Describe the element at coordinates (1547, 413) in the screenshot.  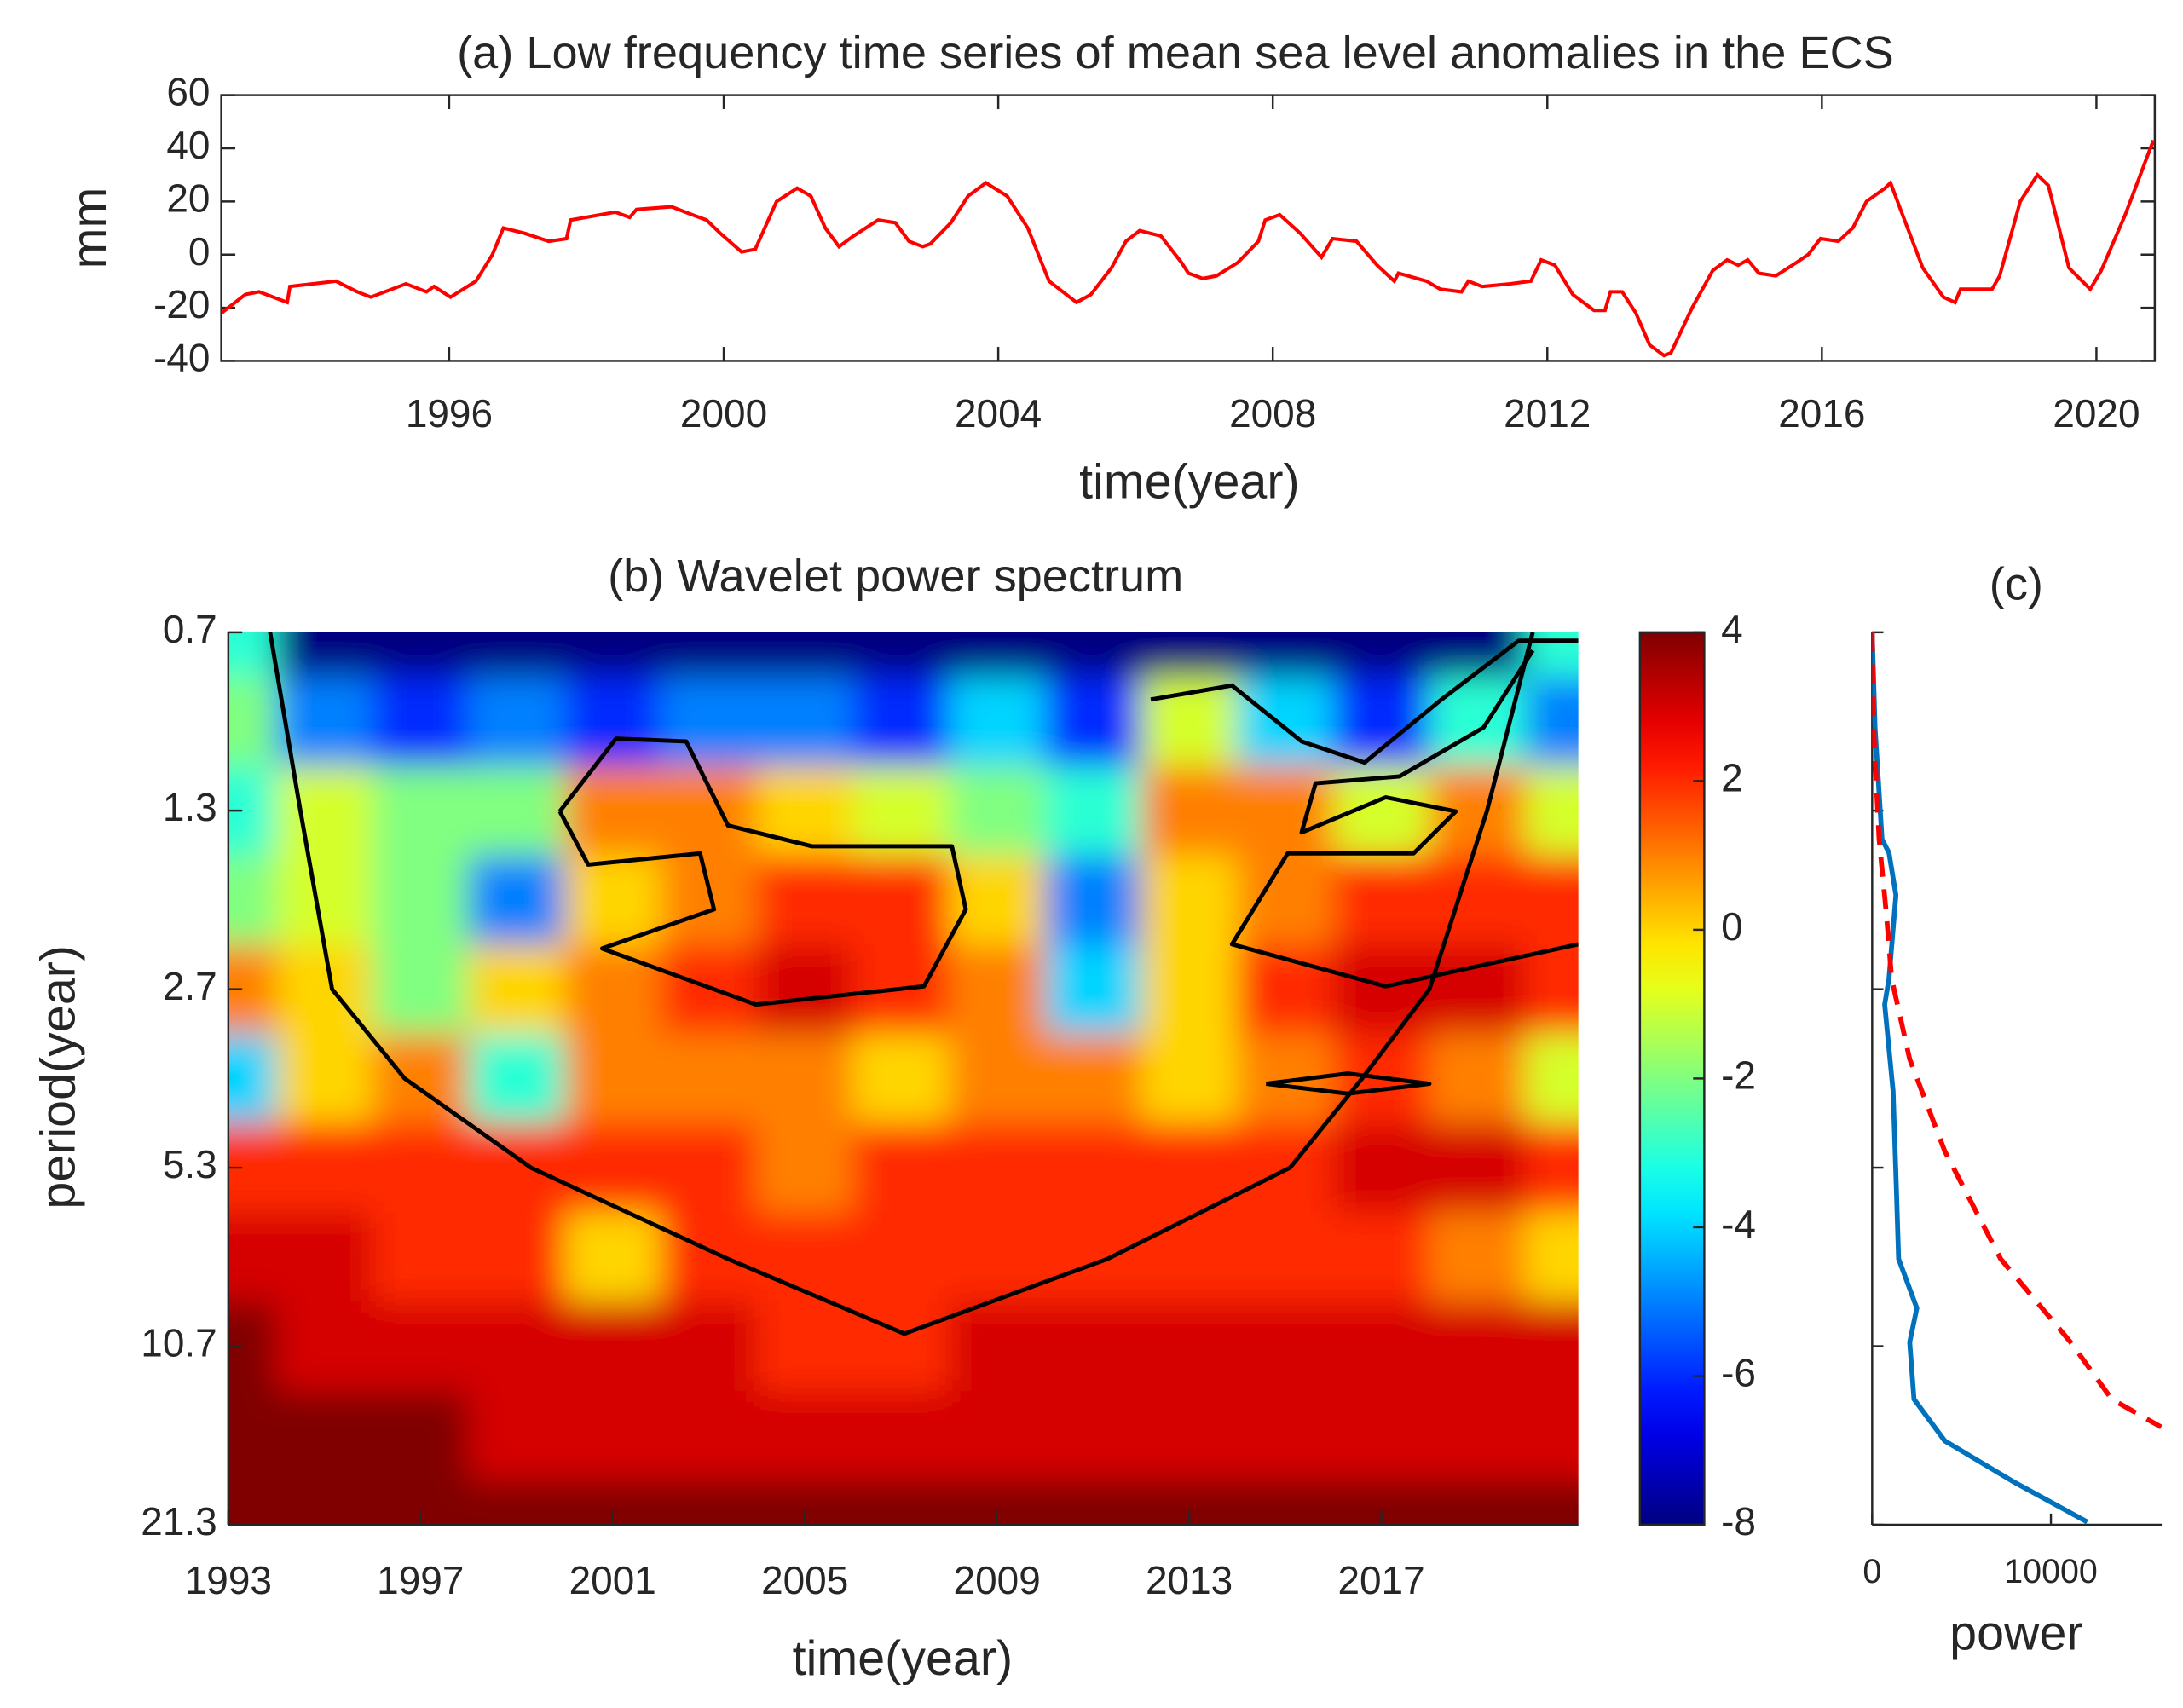
I see `x-tick-label: 2012` at that location.